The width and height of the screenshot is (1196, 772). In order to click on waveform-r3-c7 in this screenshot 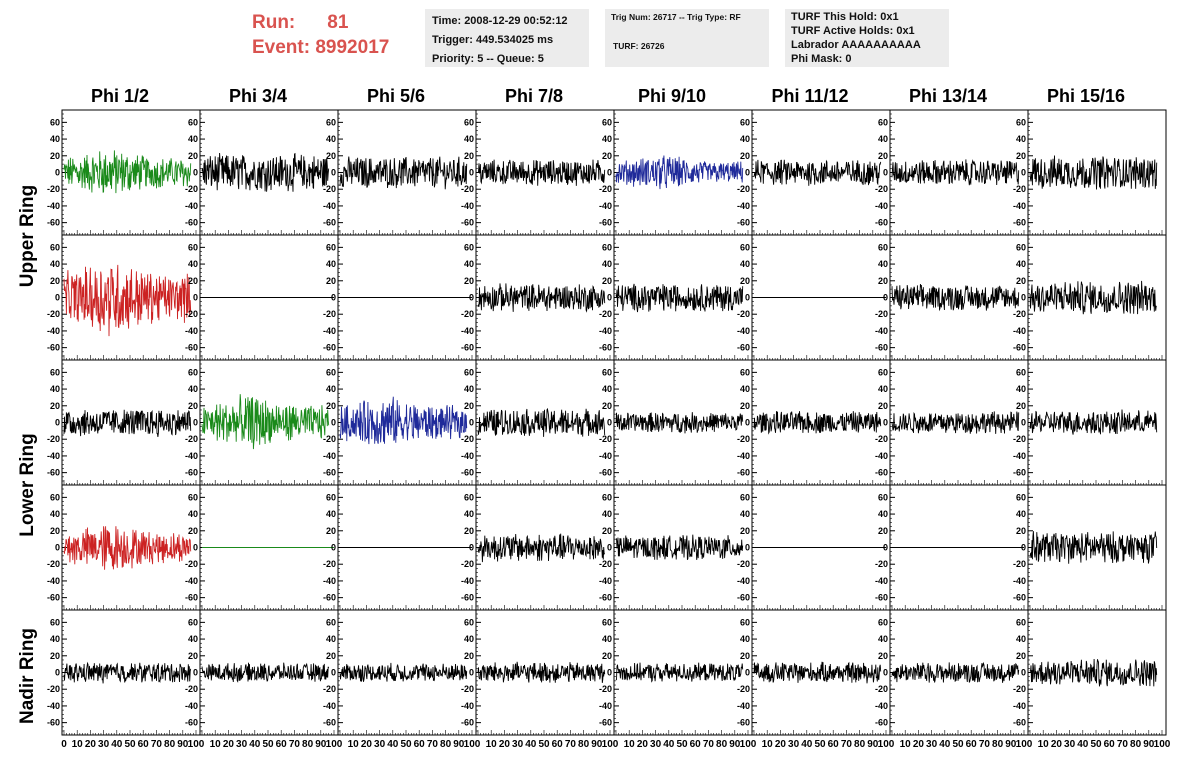, I will do `click(955, 422)`.